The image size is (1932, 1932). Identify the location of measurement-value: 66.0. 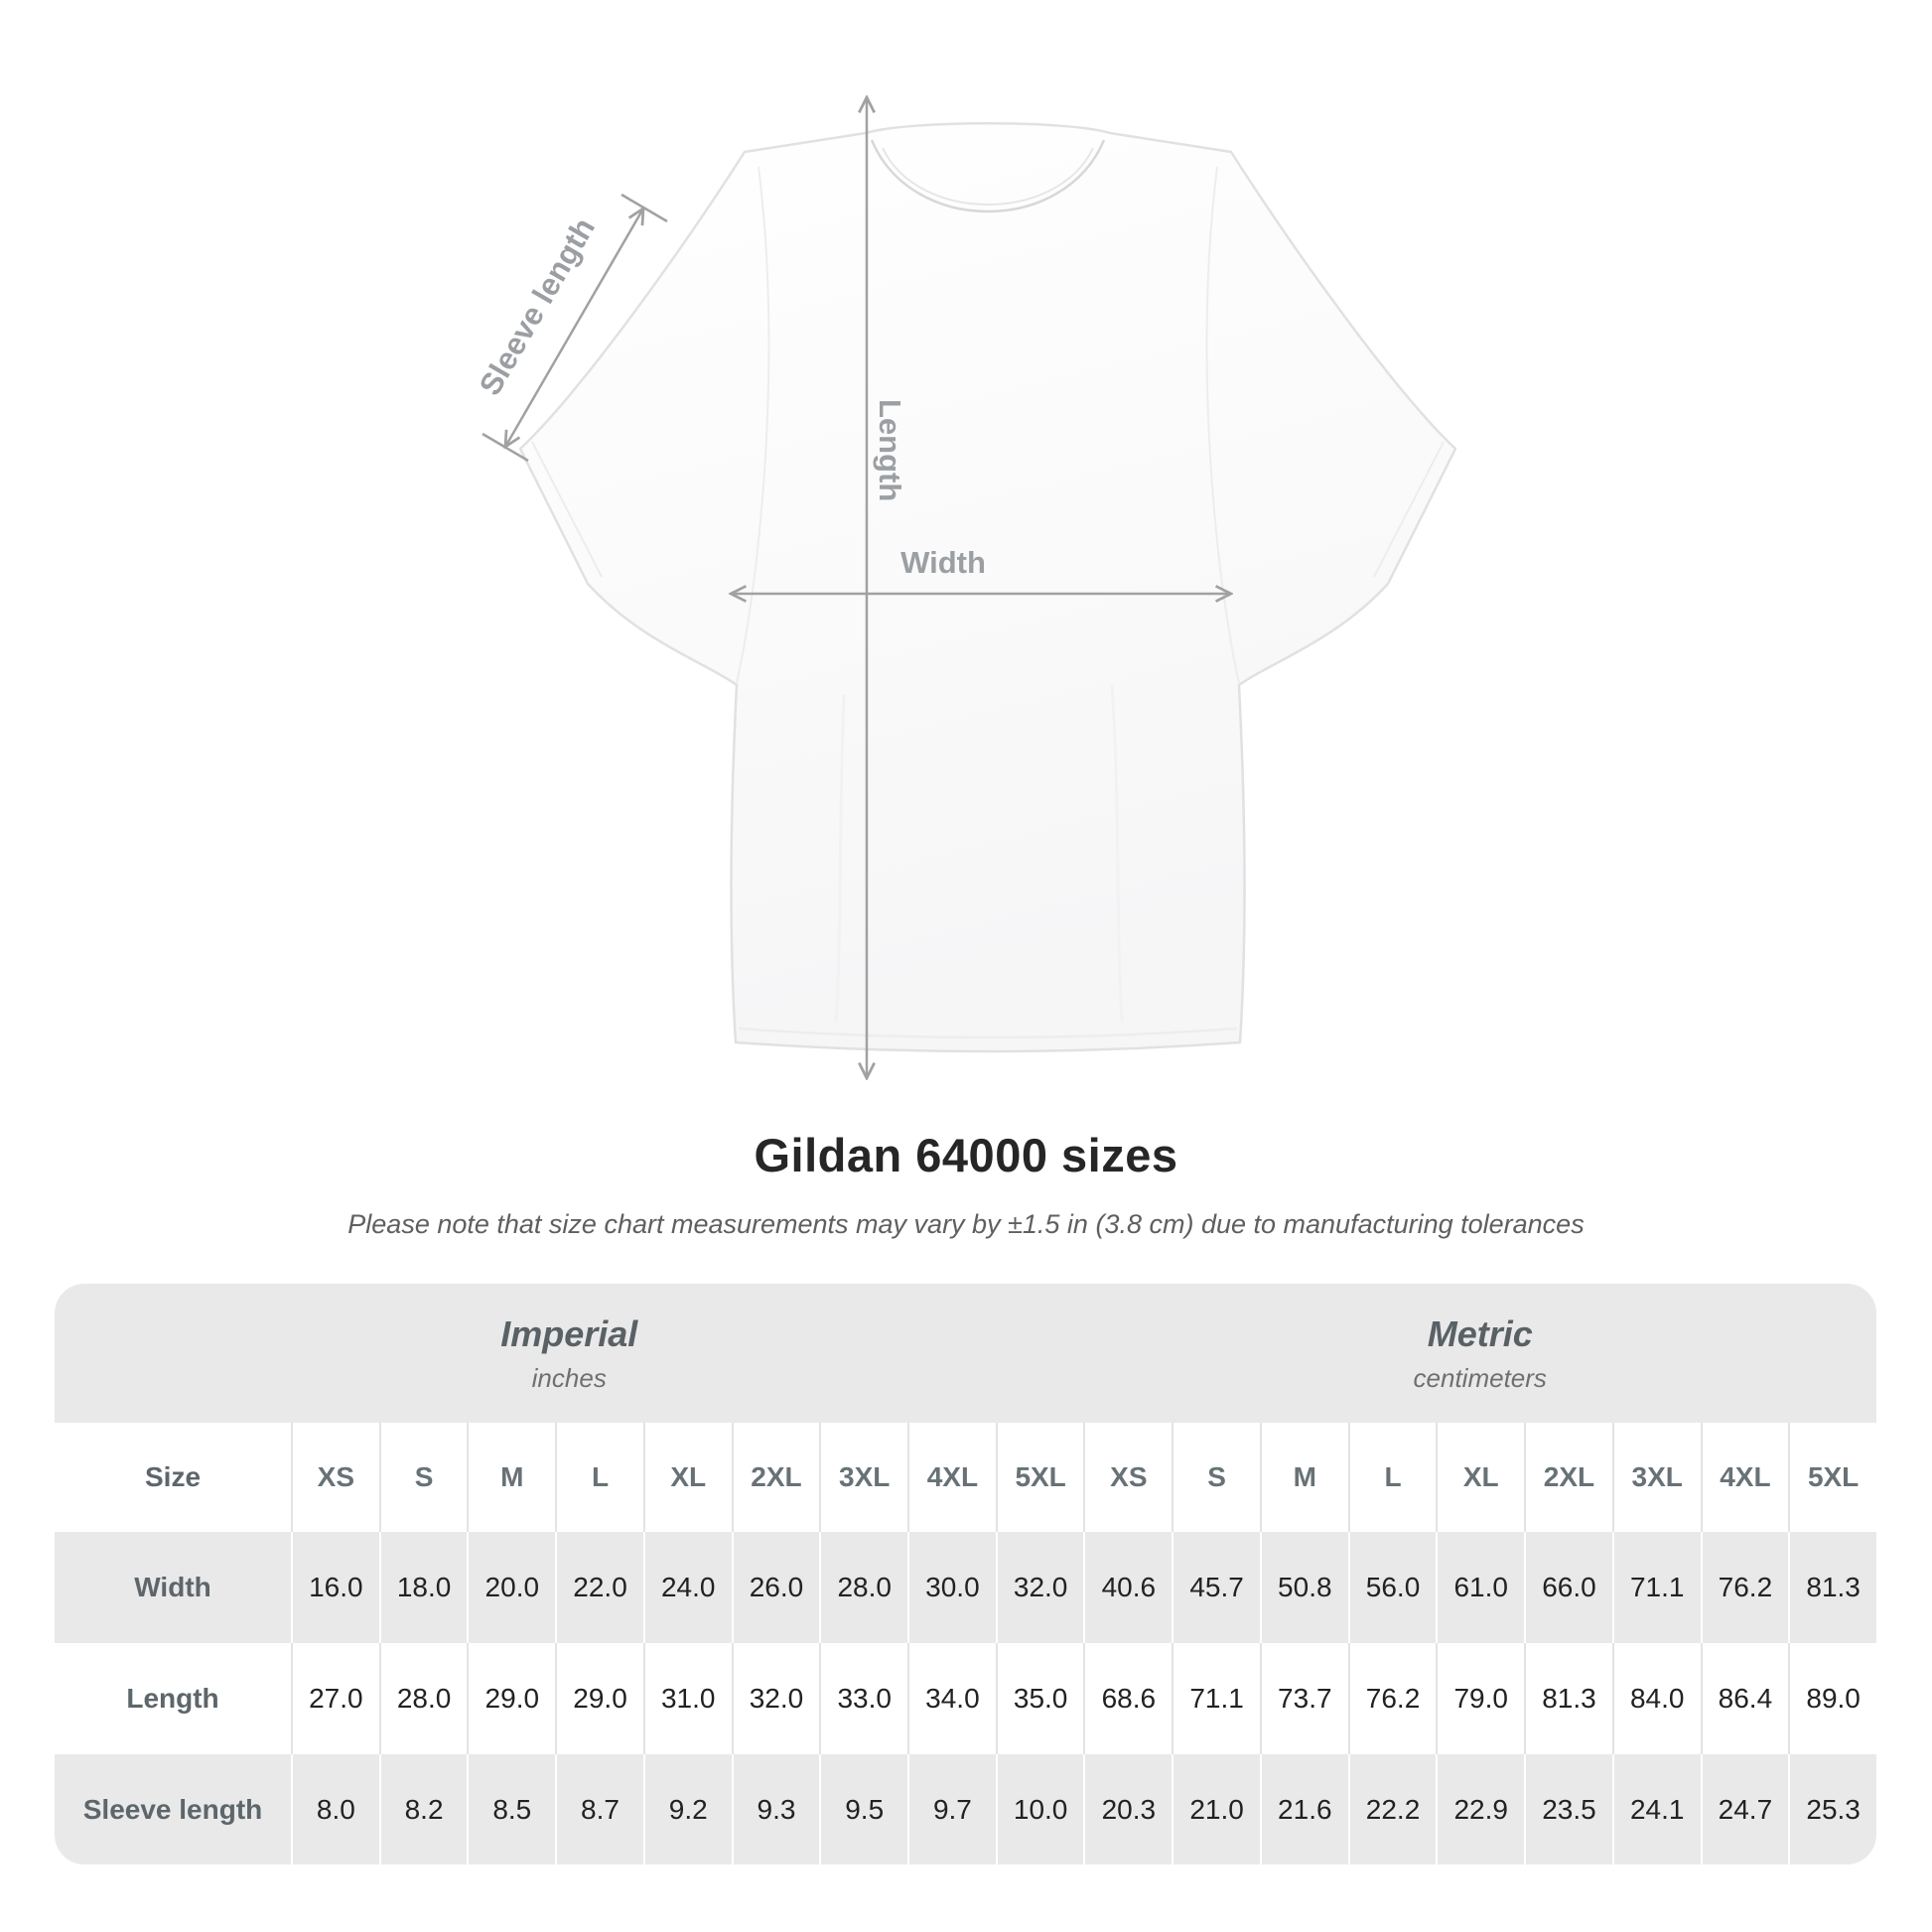
(1568, 1587).